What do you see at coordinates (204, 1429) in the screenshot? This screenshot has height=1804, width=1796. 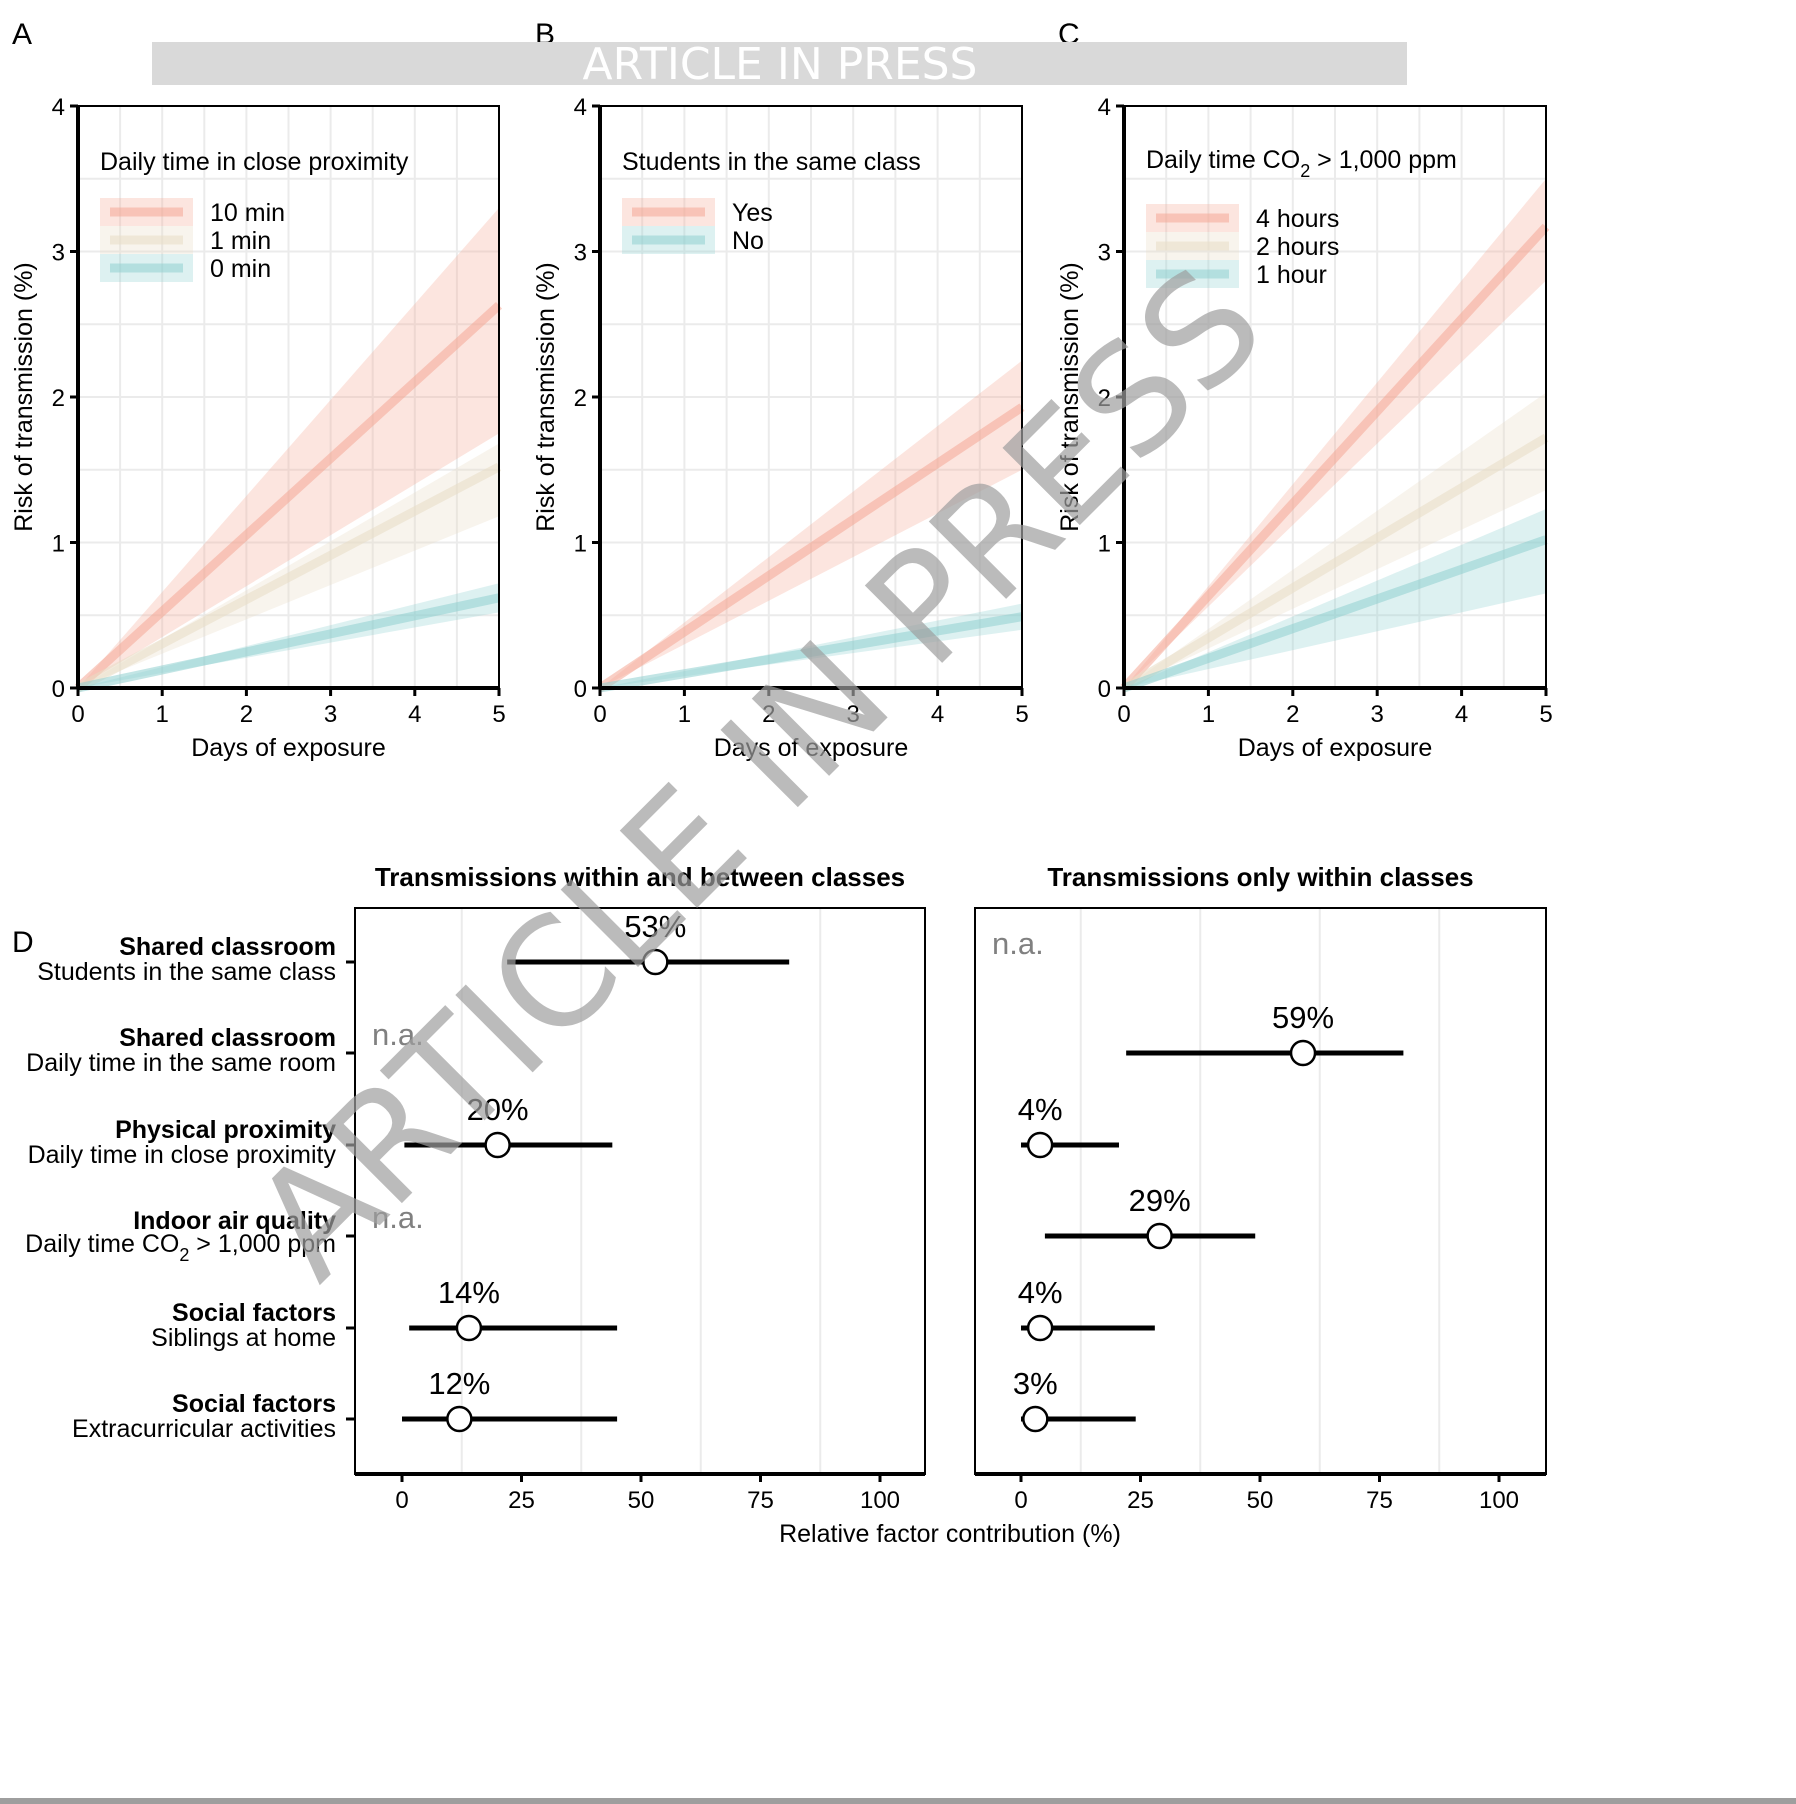 I see `category-label: Extracurricular activities` at bounding box center [204, 1429].